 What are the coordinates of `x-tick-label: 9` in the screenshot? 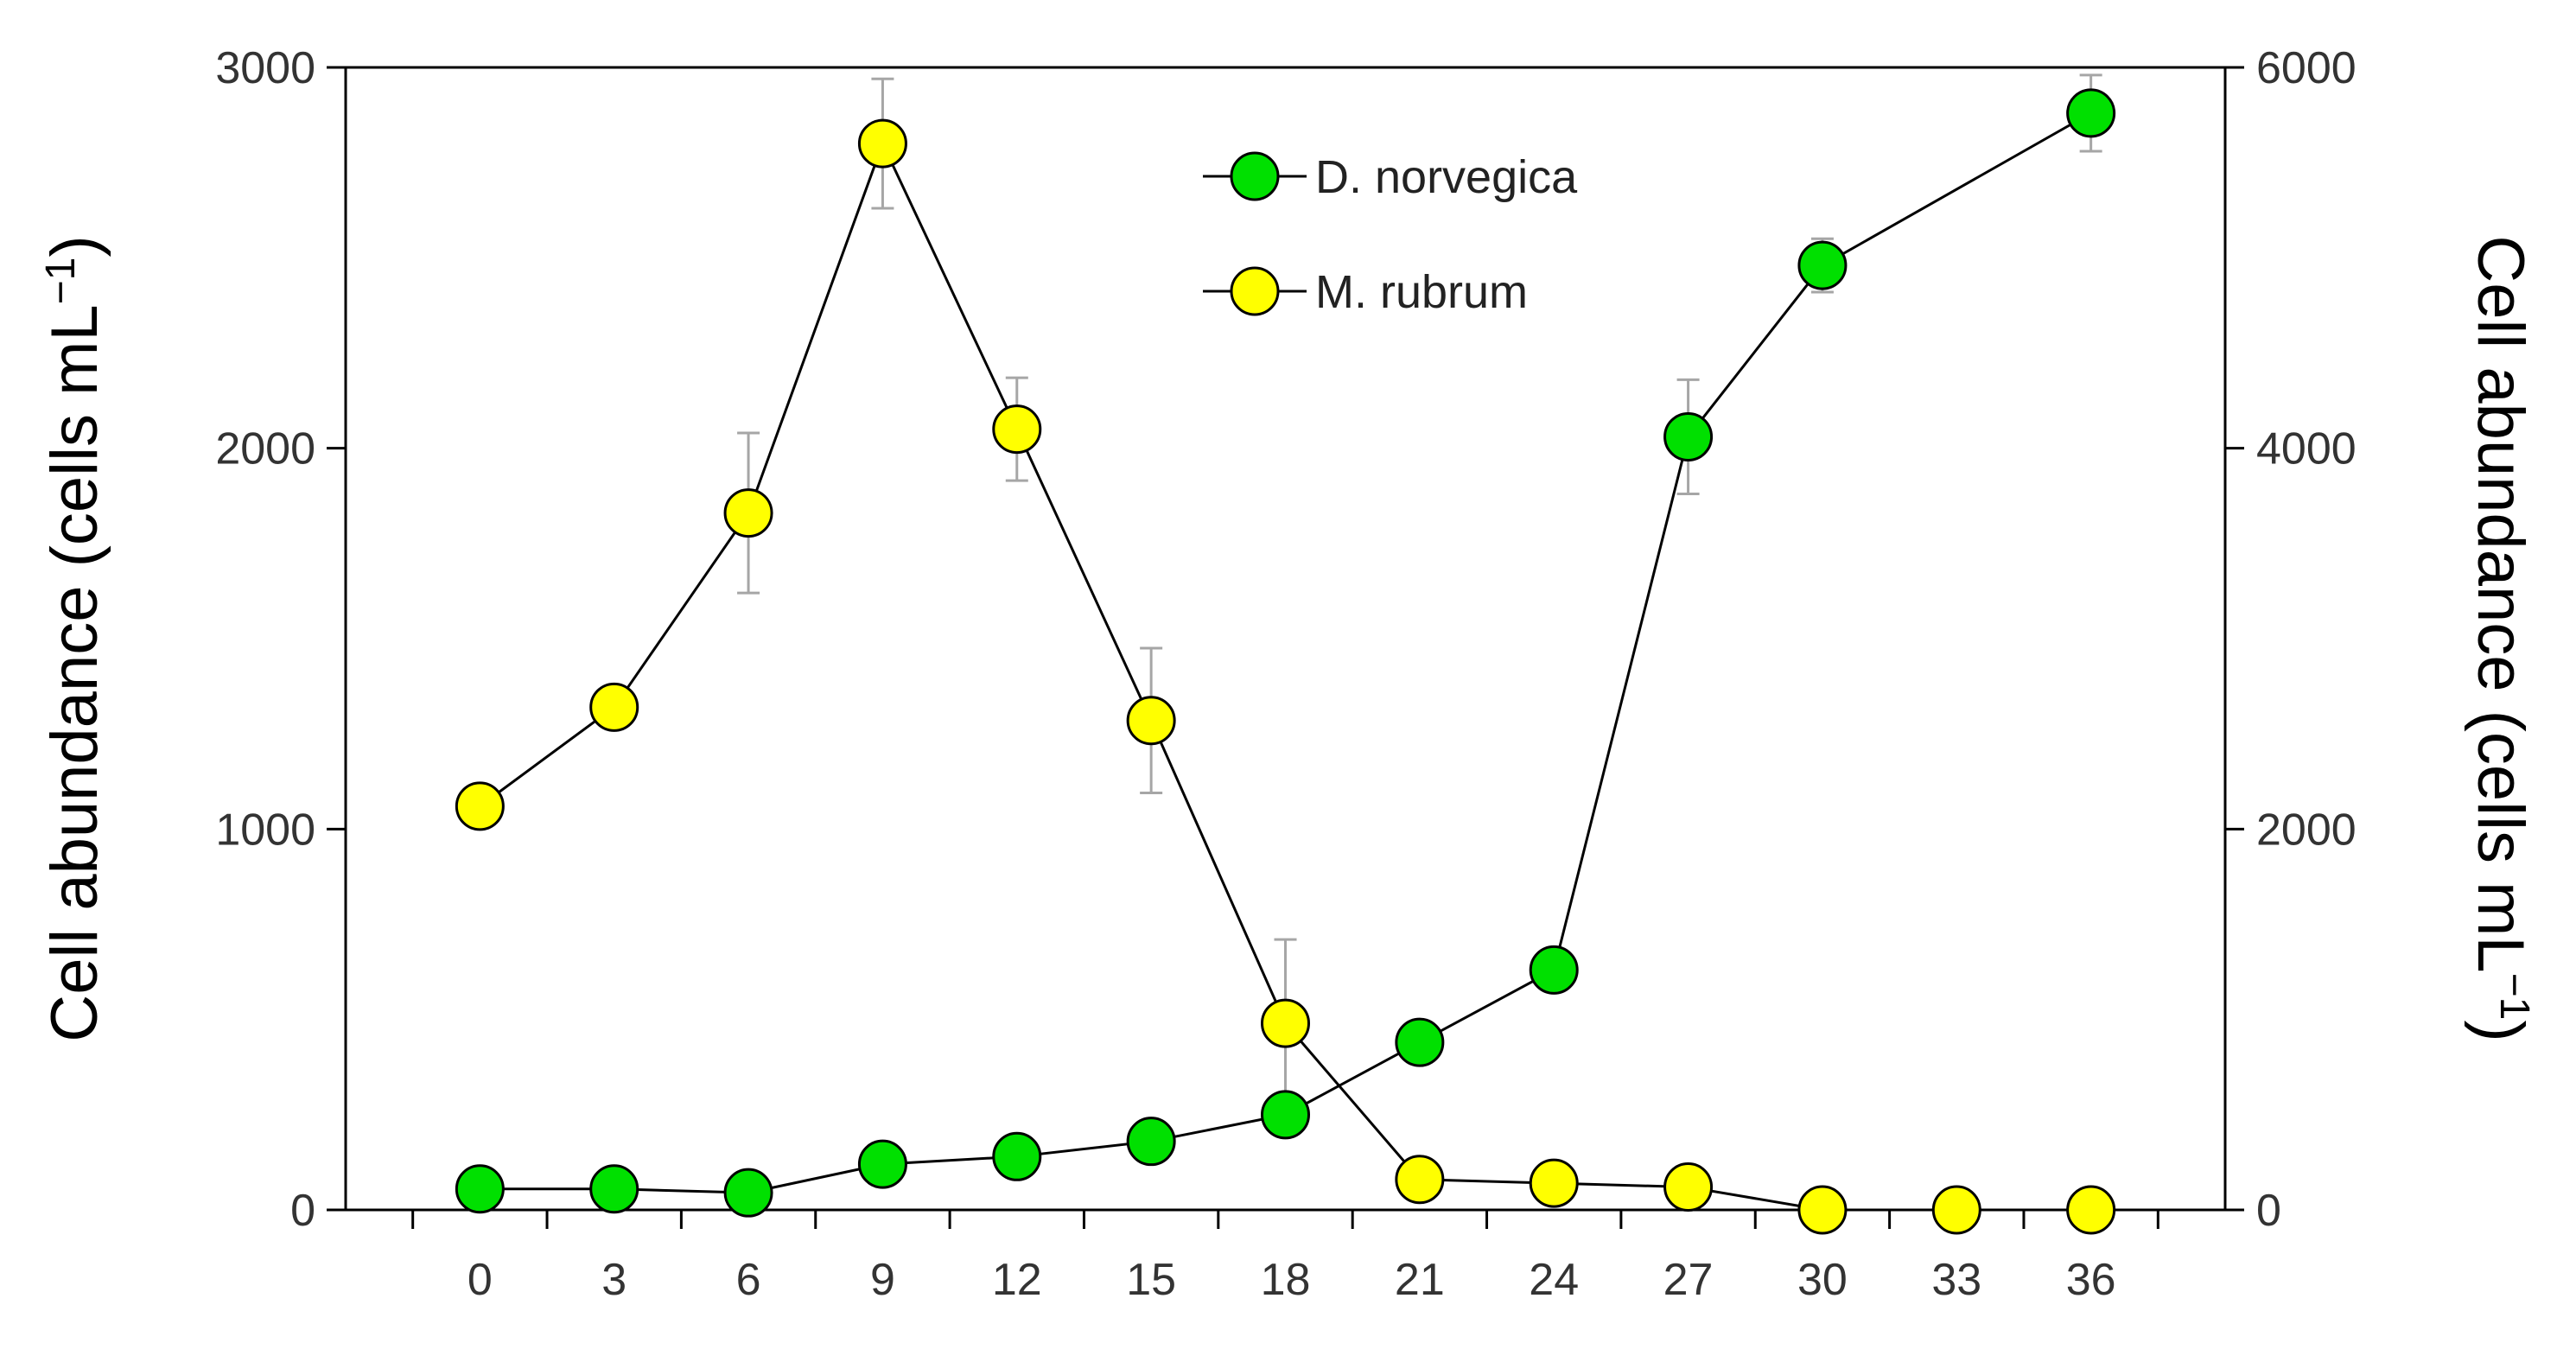 It's located at (882, 1280).